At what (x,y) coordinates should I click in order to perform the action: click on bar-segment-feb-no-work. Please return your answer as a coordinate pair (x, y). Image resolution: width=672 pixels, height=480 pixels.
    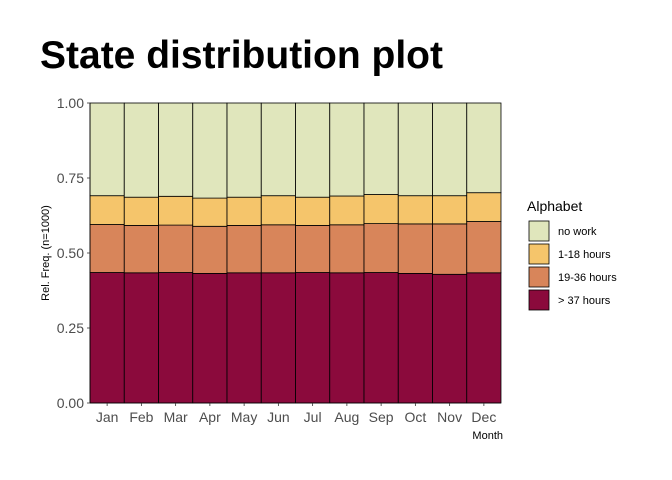
    Looking at the image, I should click on (141, 150).